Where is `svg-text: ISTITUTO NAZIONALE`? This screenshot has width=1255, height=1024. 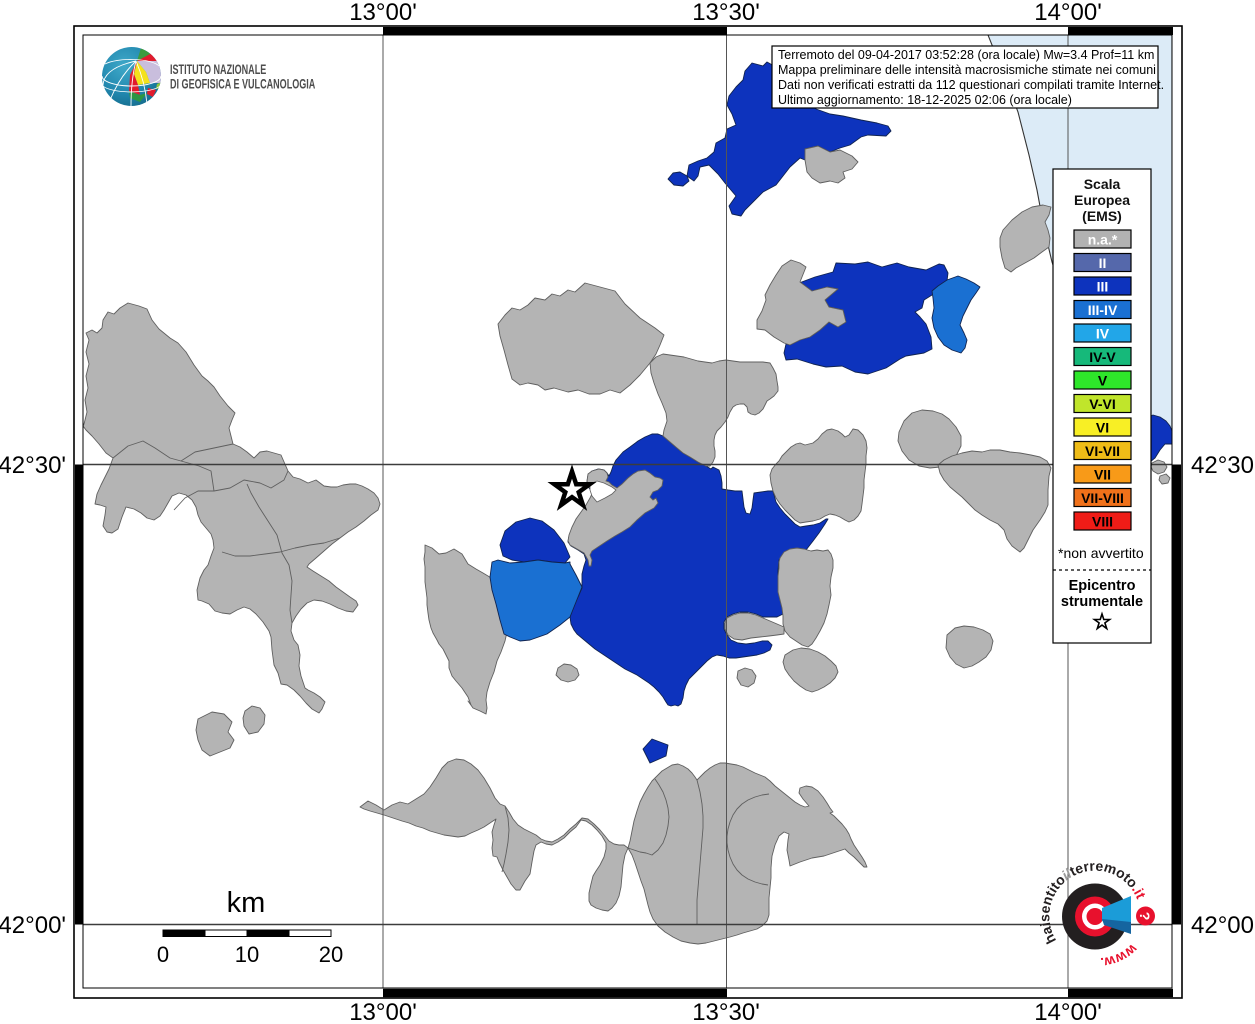 svg-text: ISTITUTO NAZIONALE is located at coordinates (218, 70).